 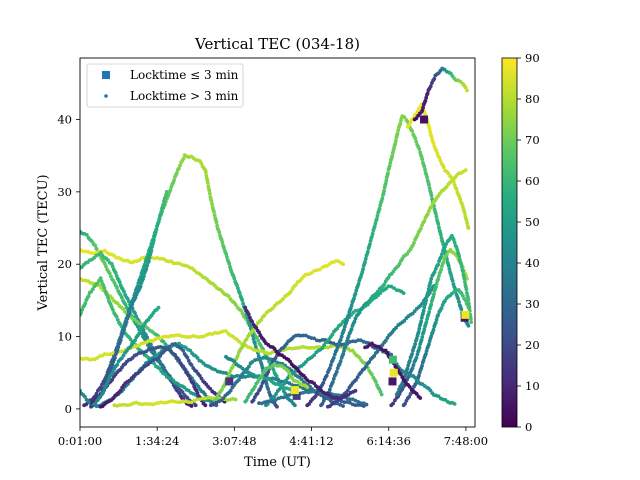 I want to click on legend-label-long-lock: Locktime > 3 min, so click(x=184, y=96).